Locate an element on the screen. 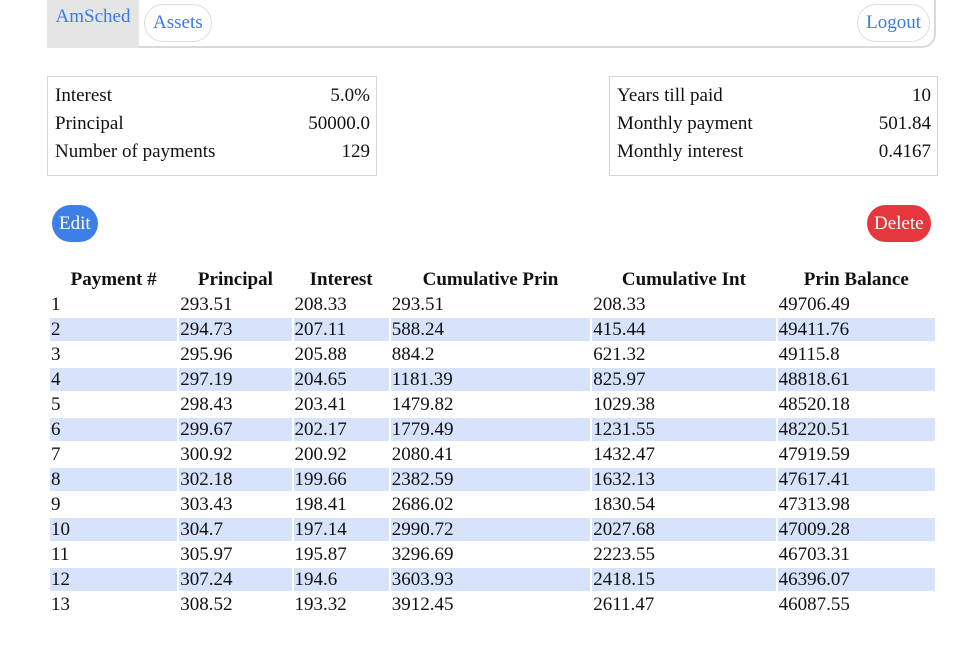 The height and width of the screenshot is (651, 977). cell-payment-number: 2 is located at coordinates (114, 329).